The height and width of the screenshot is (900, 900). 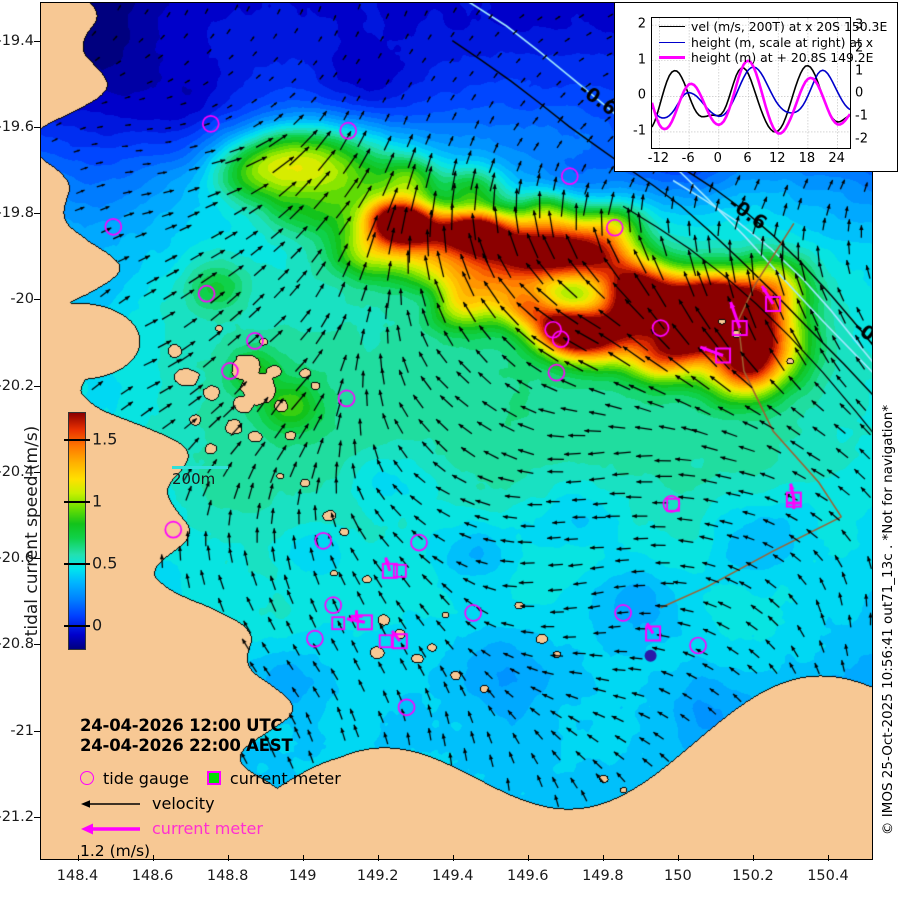 I want to click on inset-legend-label-1: height (m, scale at right) at x, so click(x=782, y=42).